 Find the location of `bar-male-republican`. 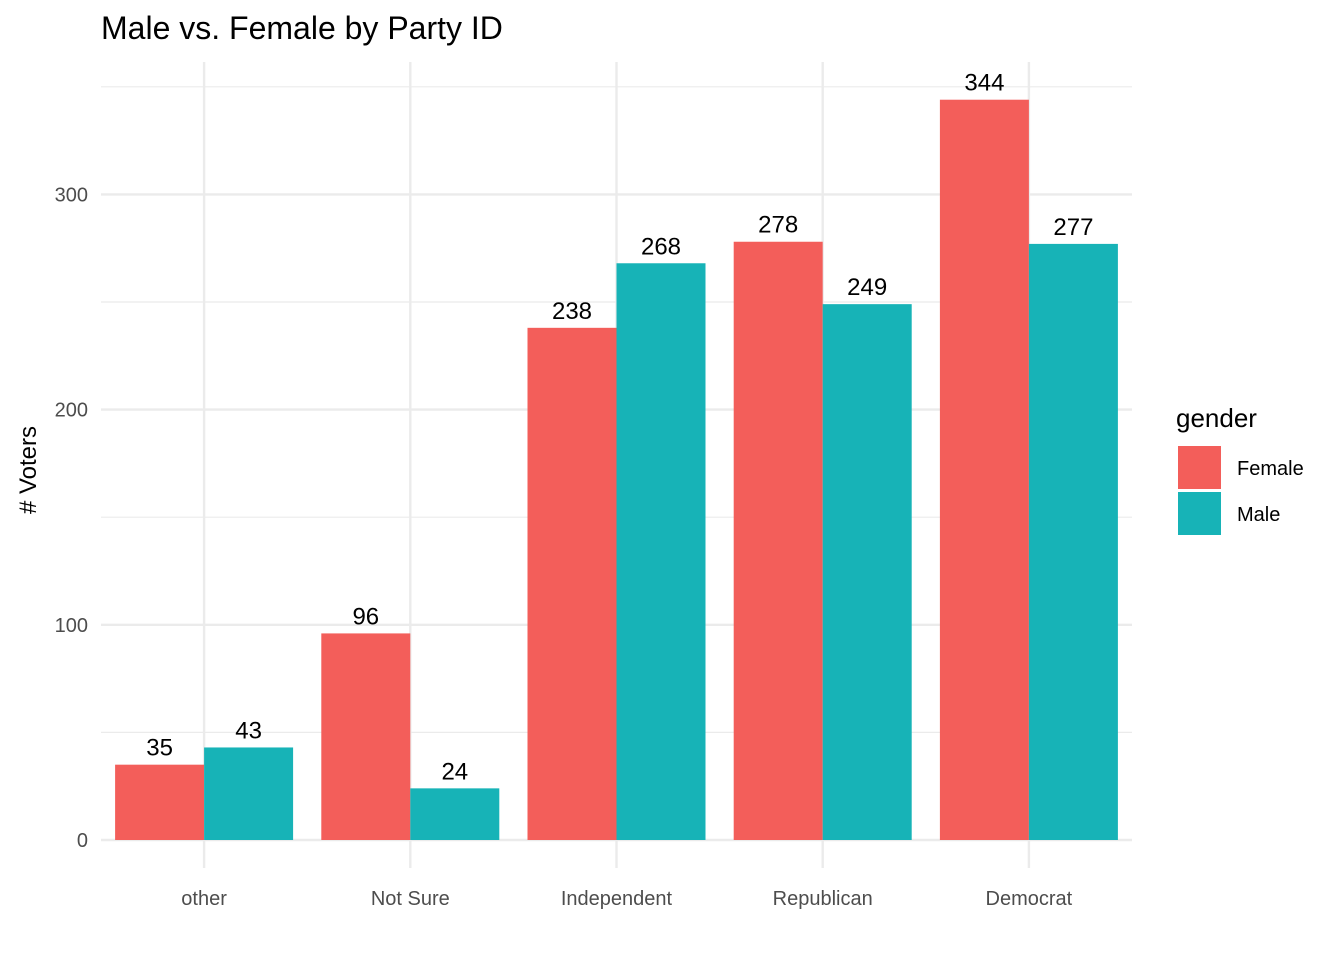

bar-male-republican is located at coordinates (867, 572).